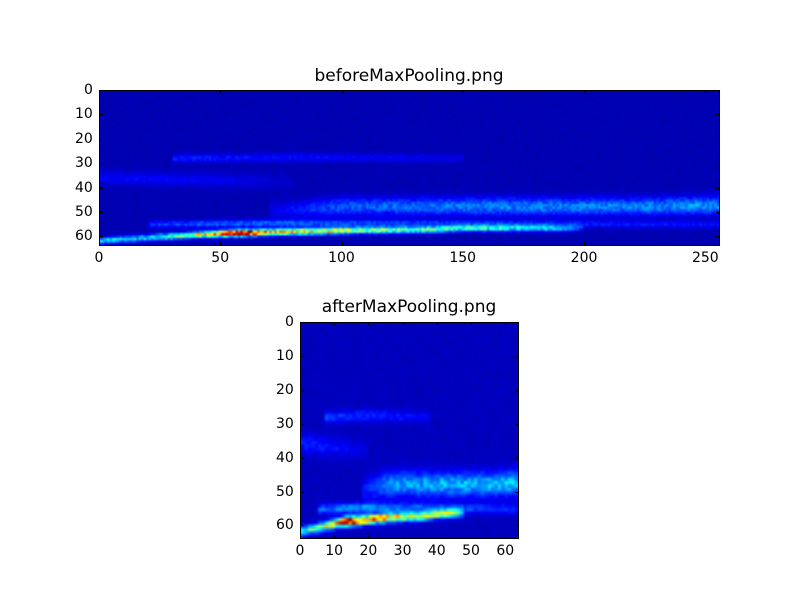 This screenshot has width=800, height=600. Describe the element at coordinates (584, 258) in the screenshot. I see `x-tick-label: 200` at that location.